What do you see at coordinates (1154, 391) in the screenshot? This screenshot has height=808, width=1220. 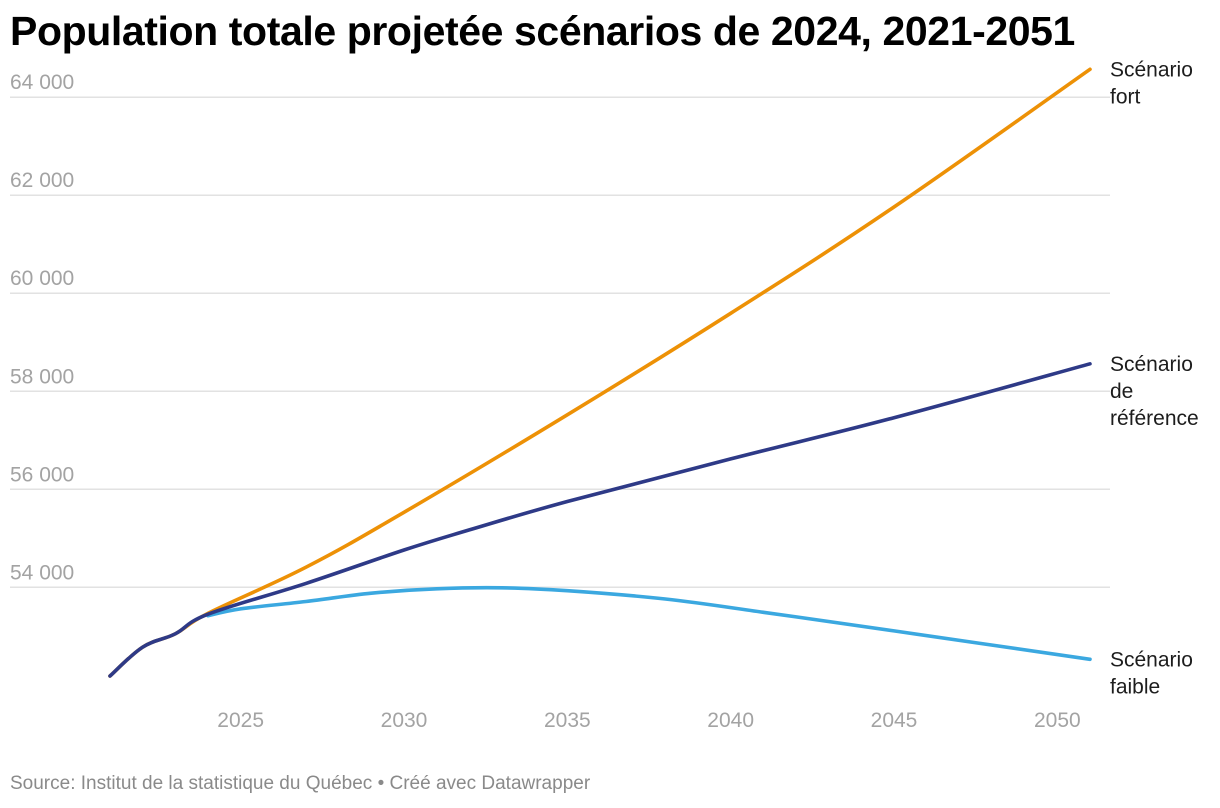 I see `series-label: Scénario de référence` at bounding box center [1154, 391].